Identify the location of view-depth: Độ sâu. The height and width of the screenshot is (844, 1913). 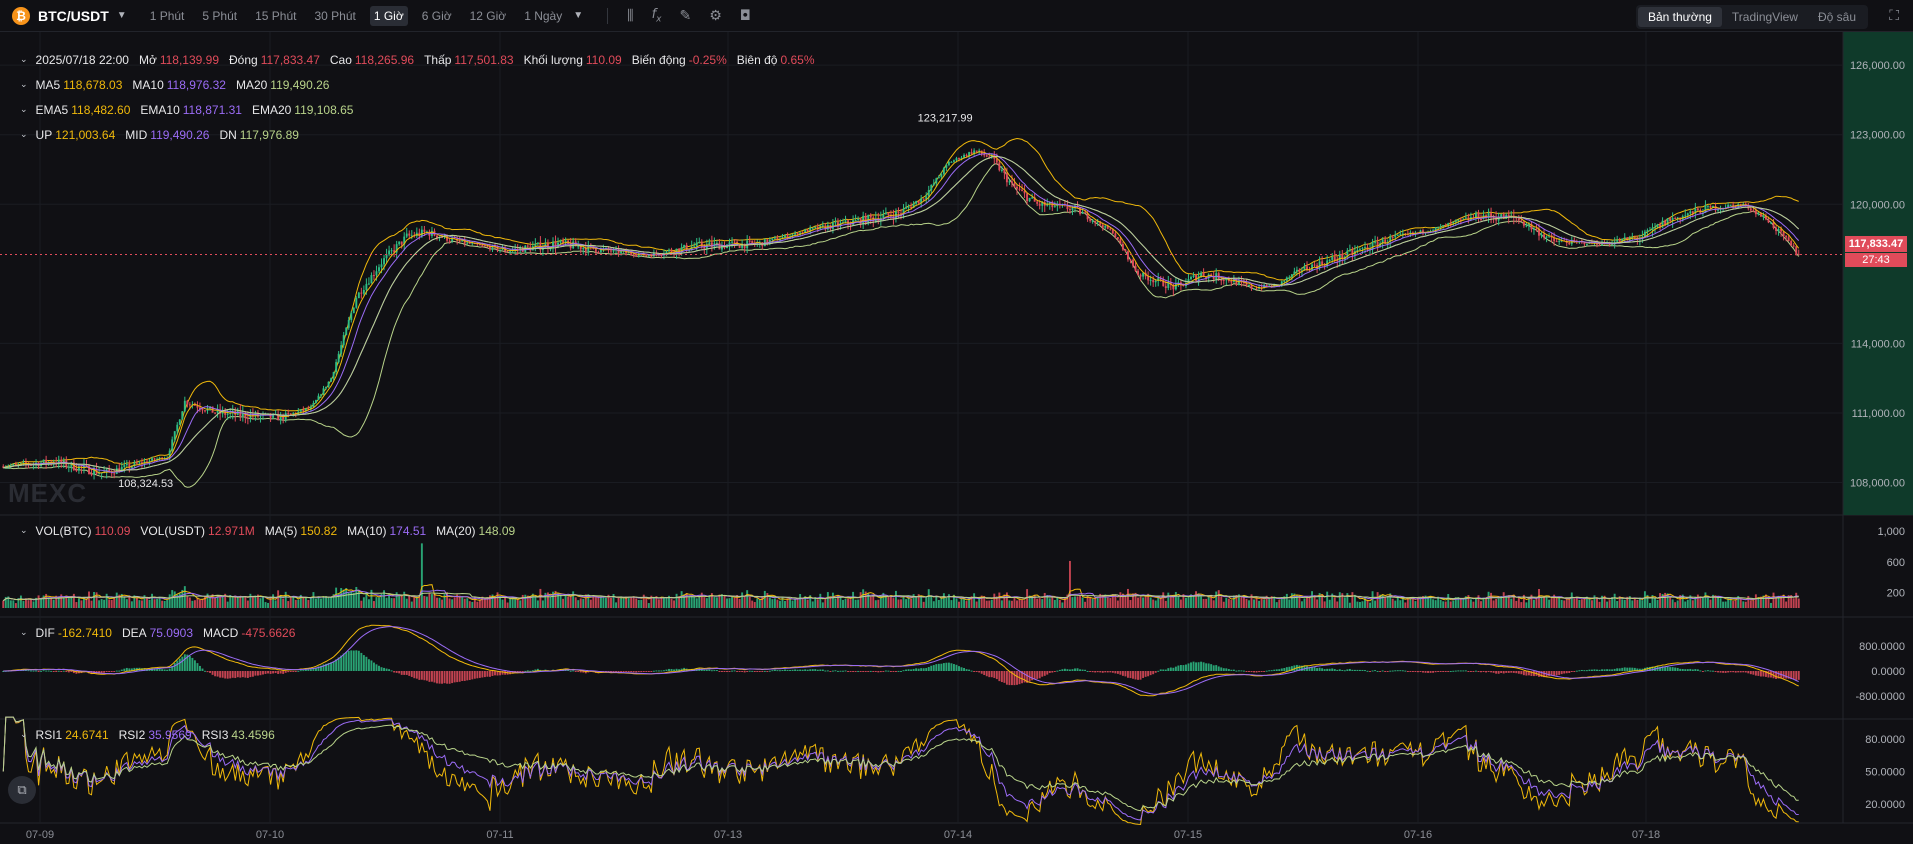
(1836, 17).